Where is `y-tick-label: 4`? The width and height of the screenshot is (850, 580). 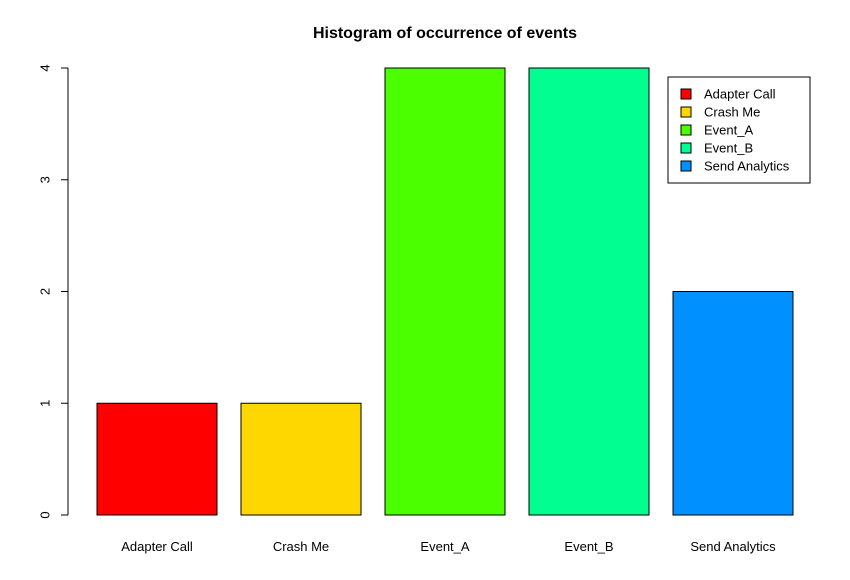 y-tick-label: 4 is located at coordinates (45, 67).